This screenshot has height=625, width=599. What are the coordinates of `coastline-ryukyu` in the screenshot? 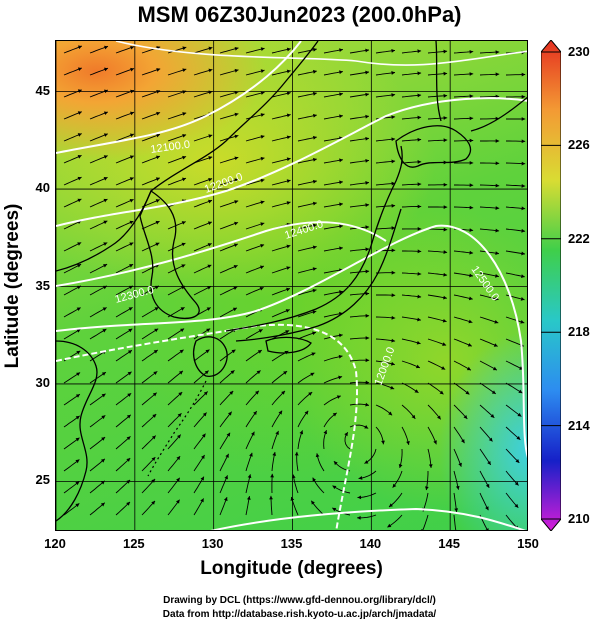 It's located at (177, 428).